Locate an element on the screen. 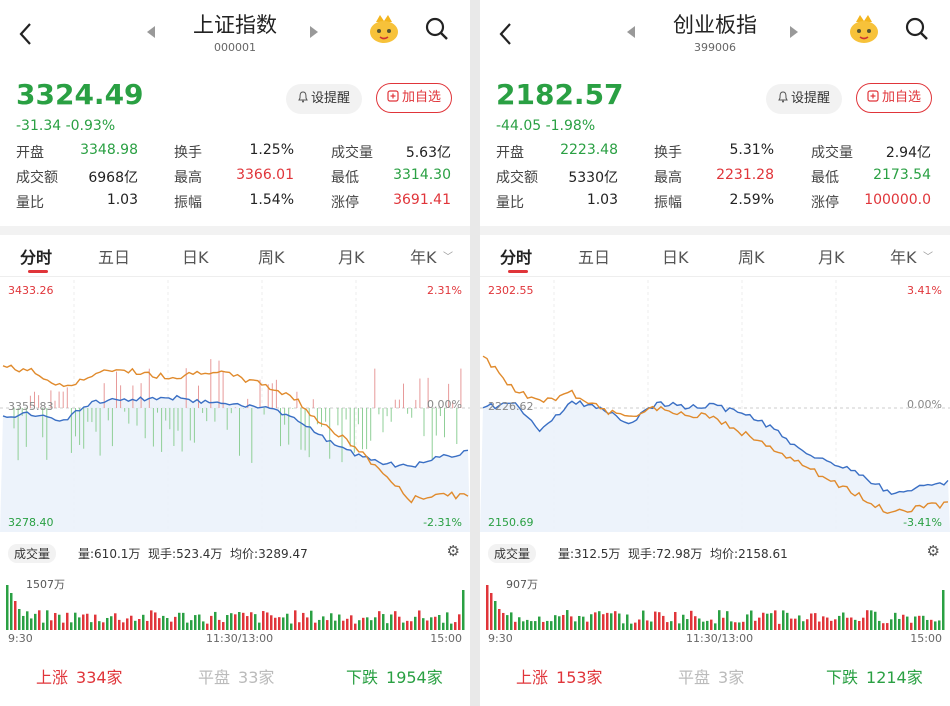 The height and width of the screenshot is (706, 950). axis-label: 0.00% is located at coordinates (924, 404).